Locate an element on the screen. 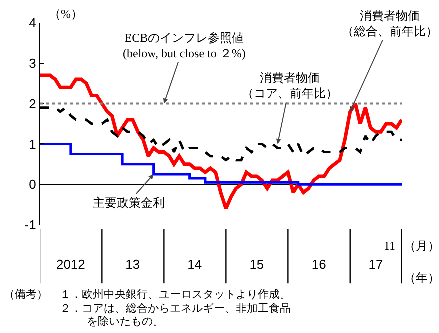 Image resolution: width=439 pixels, height=333 pixels. annotation: 主要政策金利 is located at coordinates (129, 203).